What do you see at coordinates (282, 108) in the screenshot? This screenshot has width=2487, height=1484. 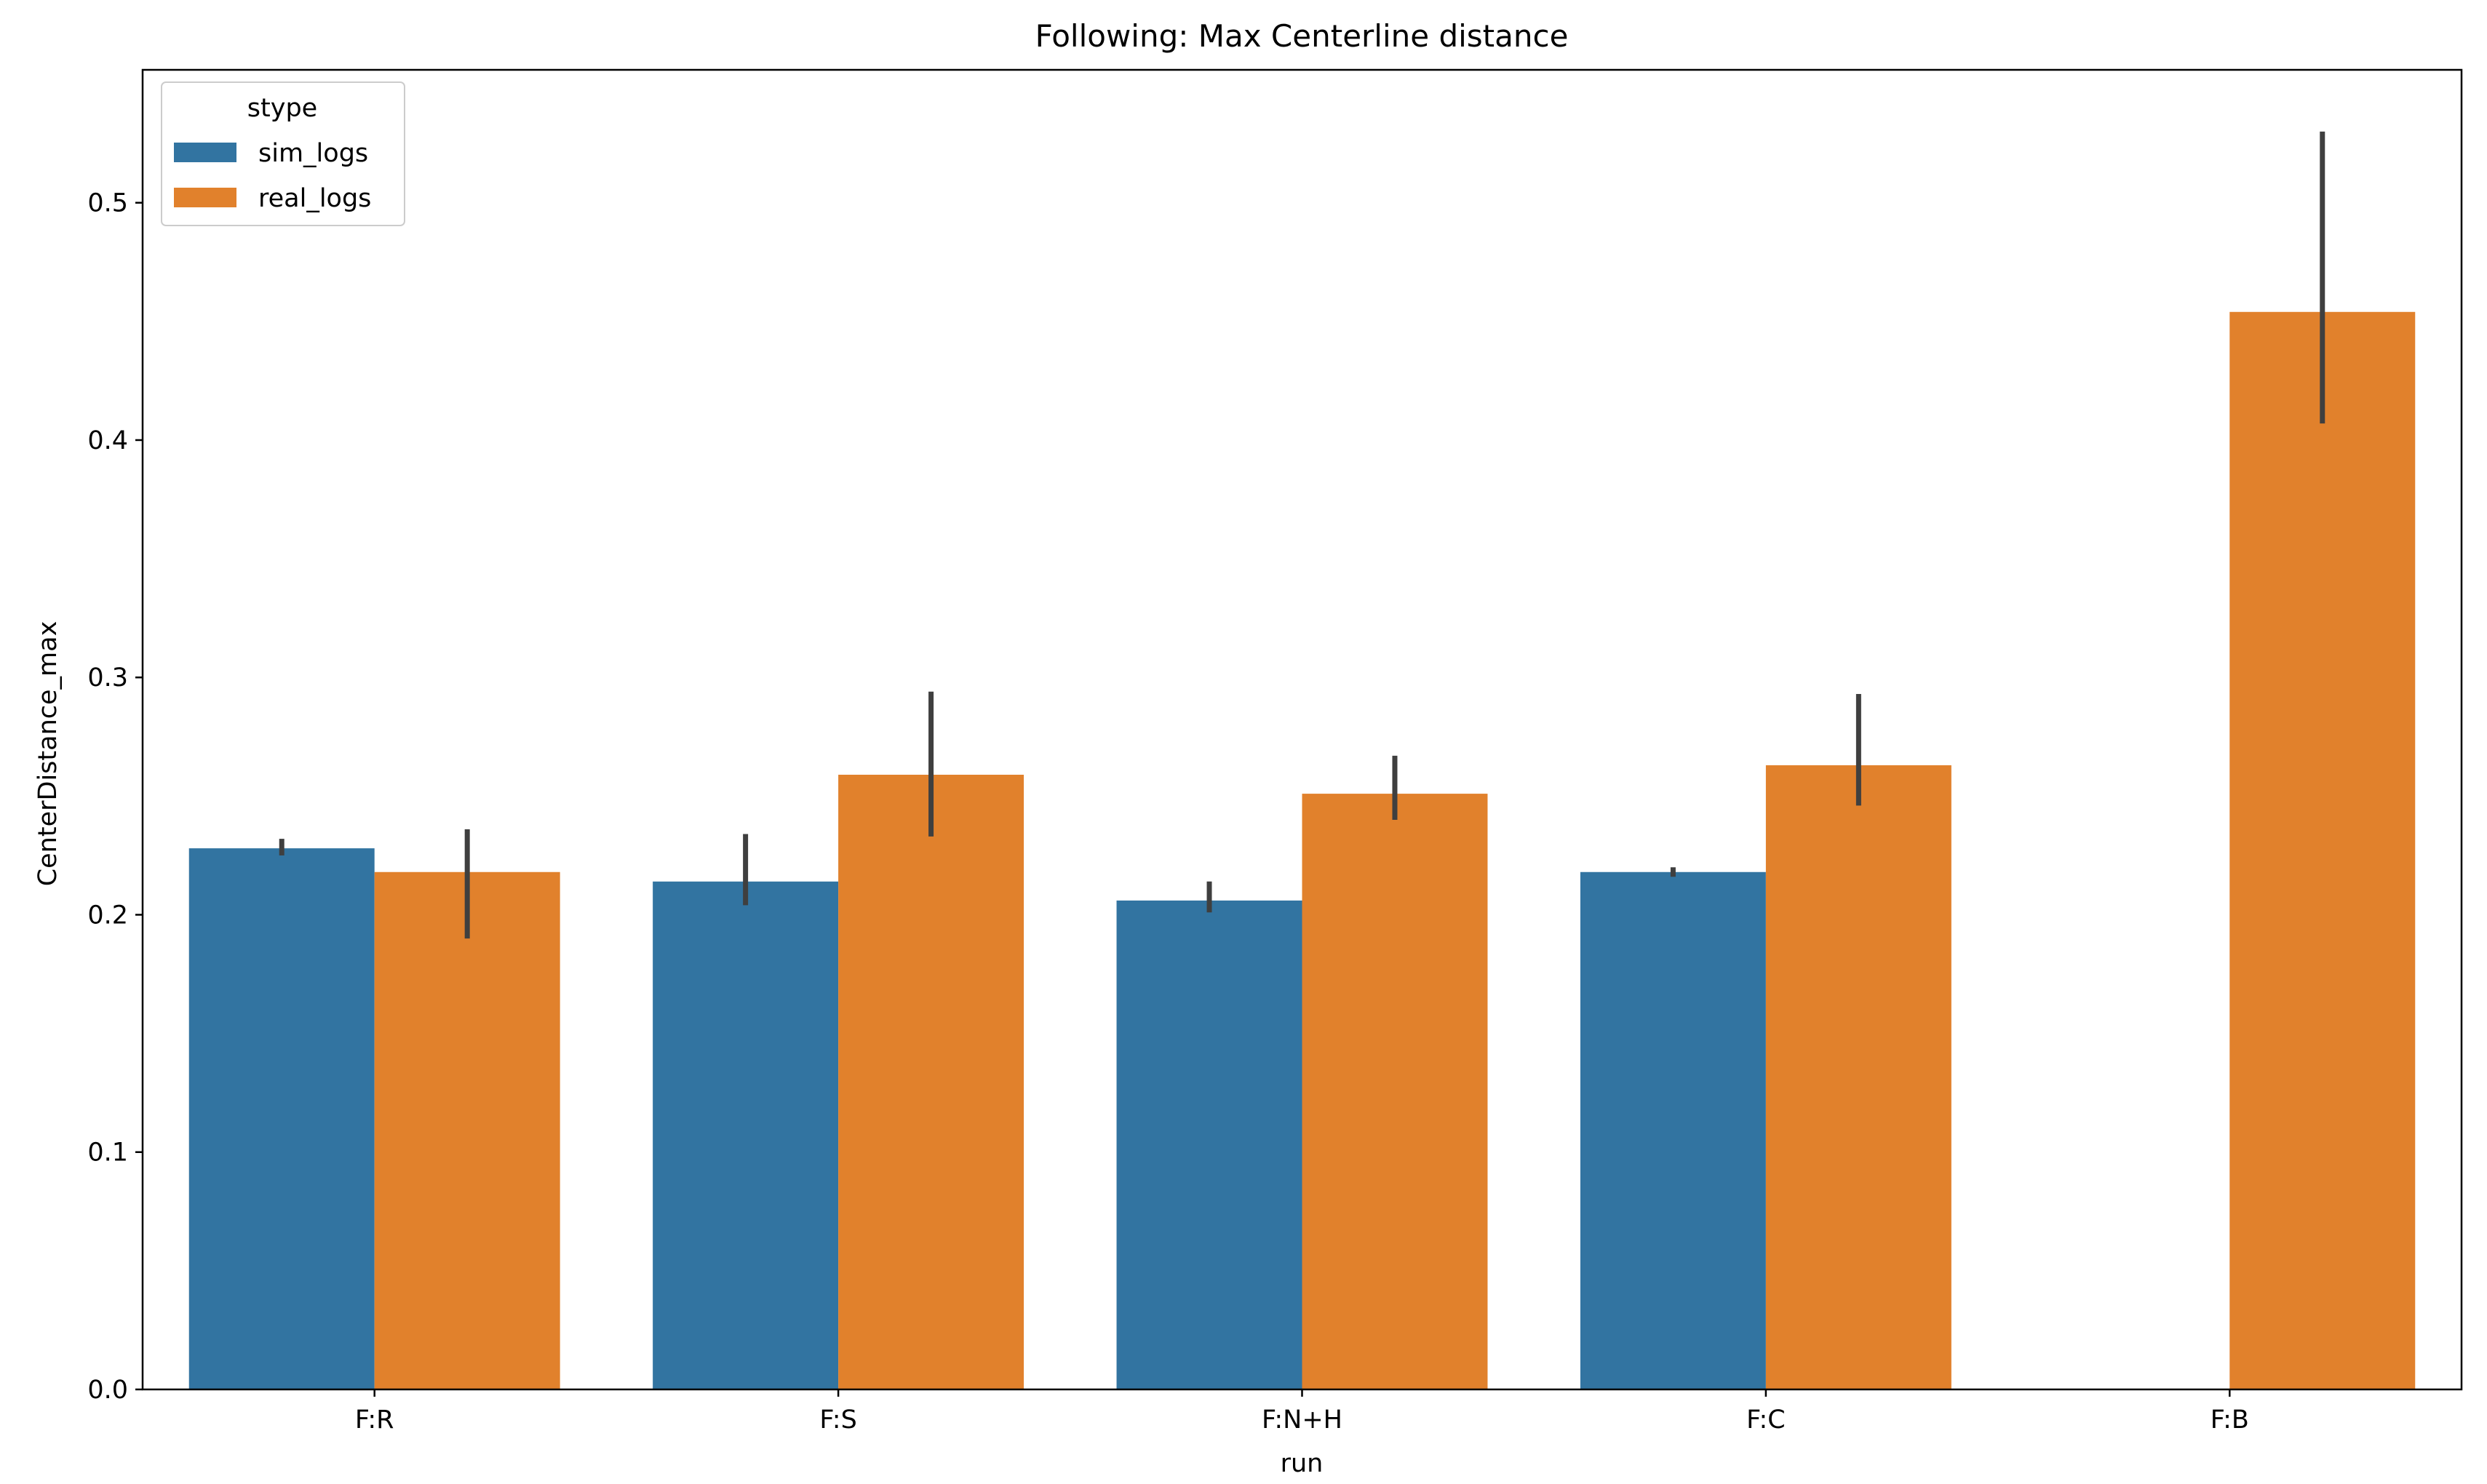 I see `legend-title: stype` at bounding box center [282, 108].